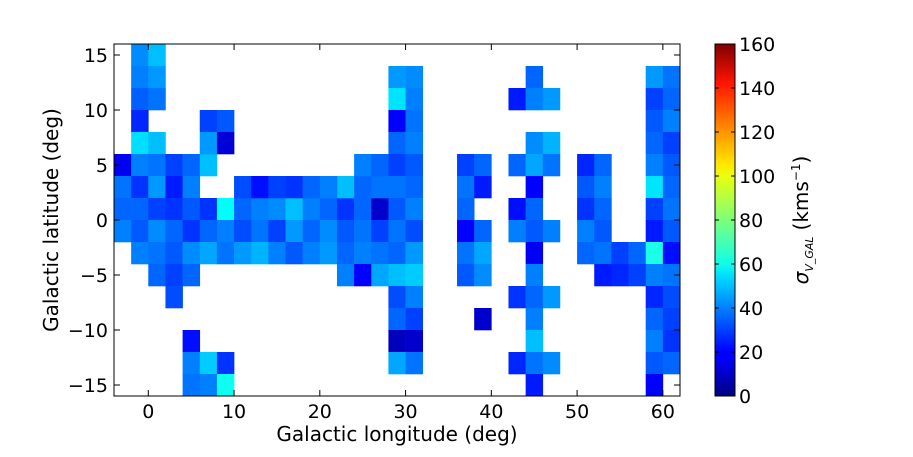 This screenshot has height=457, width=913. What do you see at coordinates (491, 412) in the screenshot?
I see `x-tick-label: 40` at bounding box center [491, 412].